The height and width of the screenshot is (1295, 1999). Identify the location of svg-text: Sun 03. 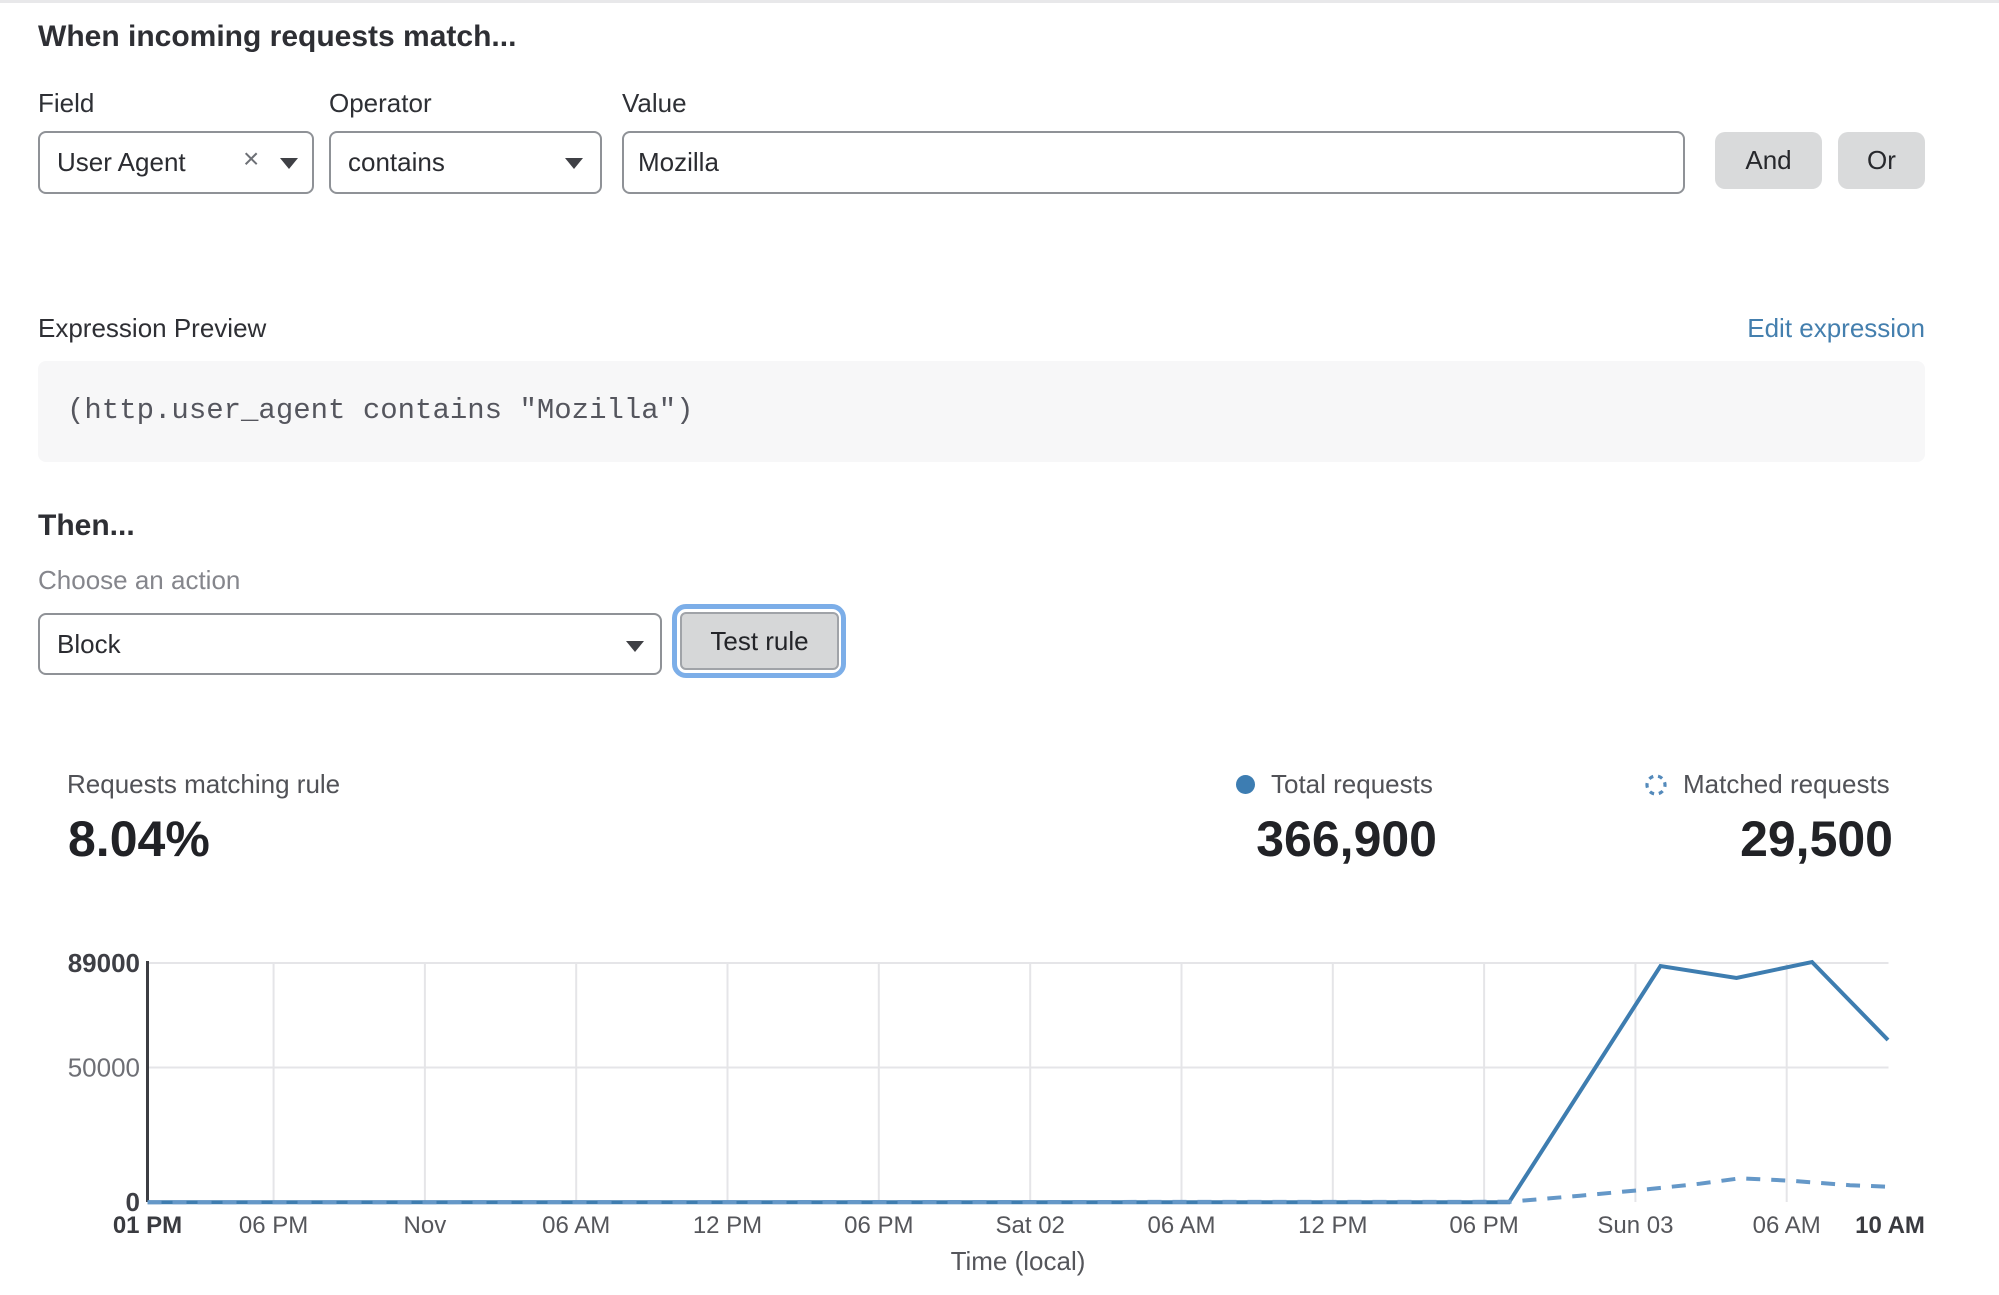
(1635, 1225).